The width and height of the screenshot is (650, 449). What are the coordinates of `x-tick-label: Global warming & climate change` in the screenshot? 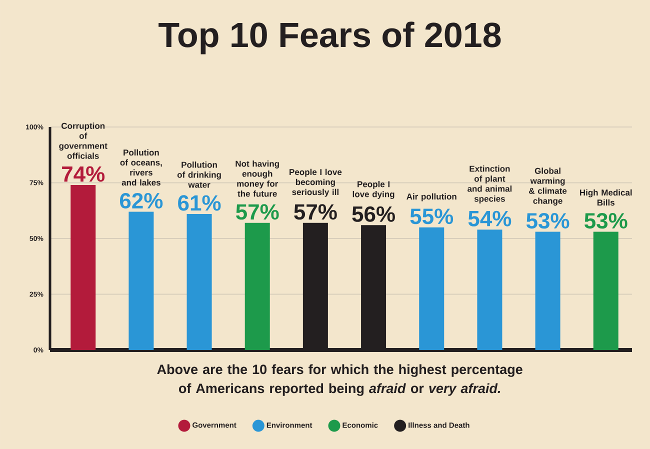 It's located at (548, 187).